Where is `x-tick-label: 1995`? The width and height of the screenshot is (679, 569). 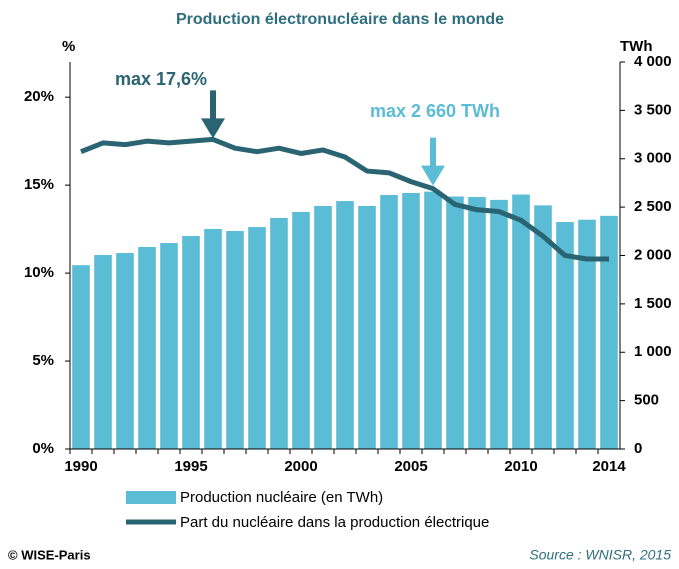
x-tick-label: 1995 is located at coordinates (190, 466).